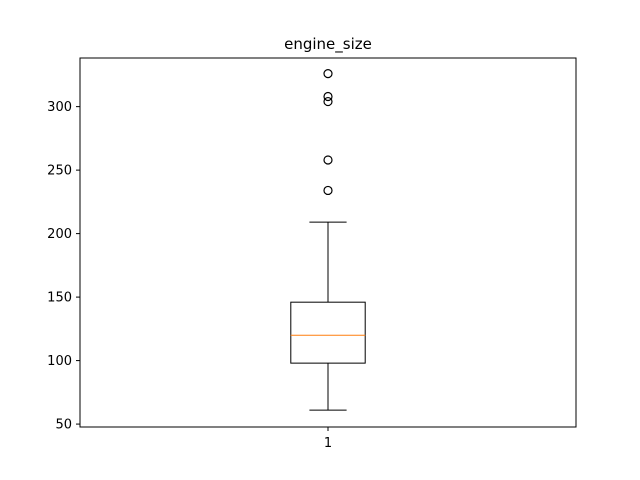 Image resolution: width=640 pixels, height=480 pixels. What do you see at coordinates (328, 44) in the screenshot?
I see `chart-title: engine_size` at bounding box center [328, 44].